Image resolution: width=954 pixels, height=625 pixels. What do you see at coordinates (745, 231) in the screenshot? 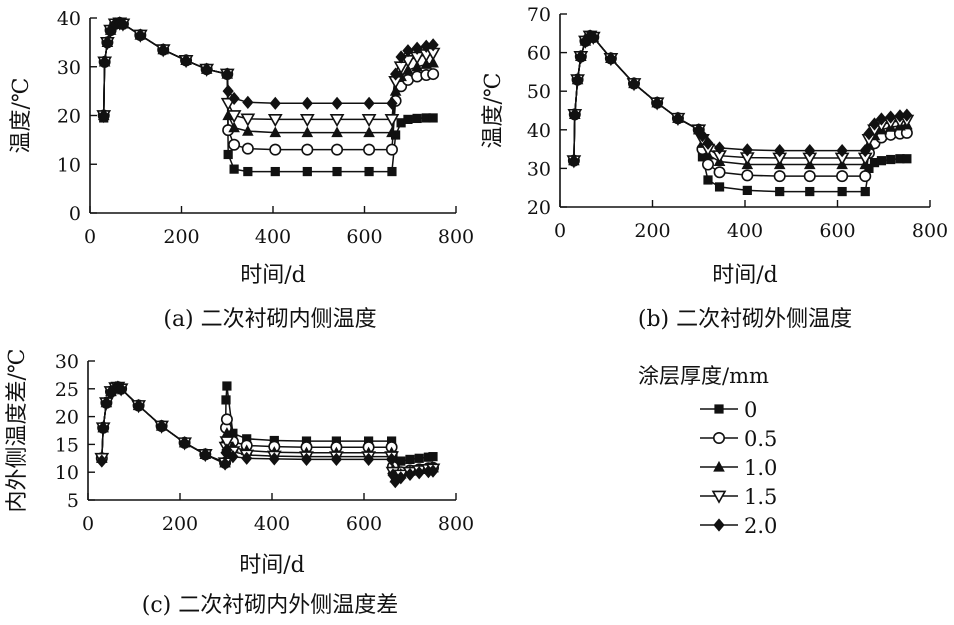
I see `chart-b-xtick-label: 400` at bounding box center [745, 231].